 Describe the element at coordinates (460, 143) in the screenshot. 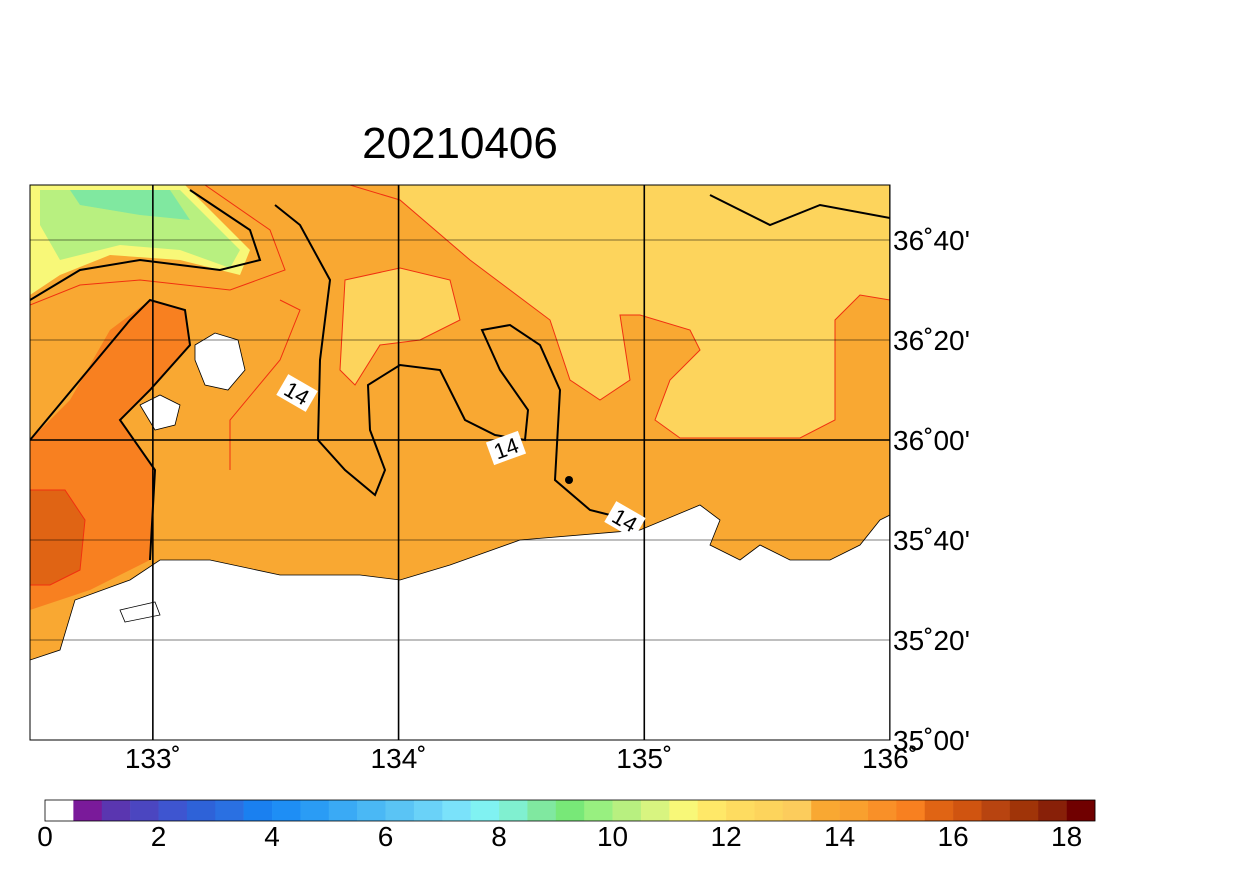

I see `title: 20210406` at that location.